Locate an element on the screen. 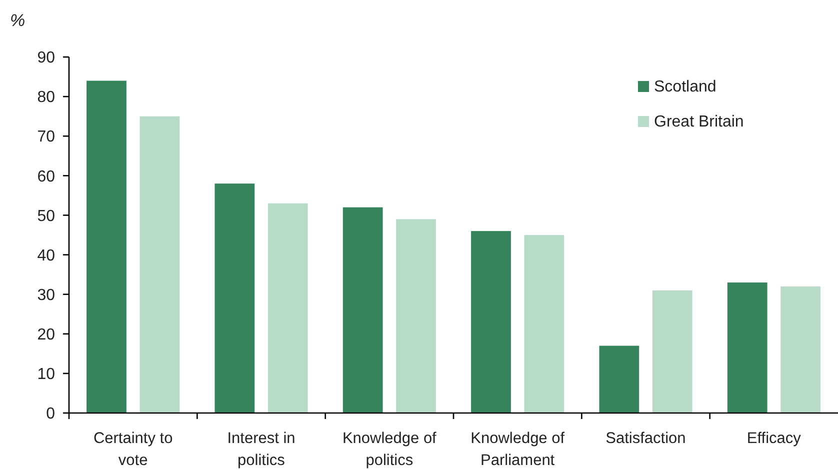 The width and height of the screenshot is (838, 470). y-tick-label: 60 is located at coordinates (46, 177).